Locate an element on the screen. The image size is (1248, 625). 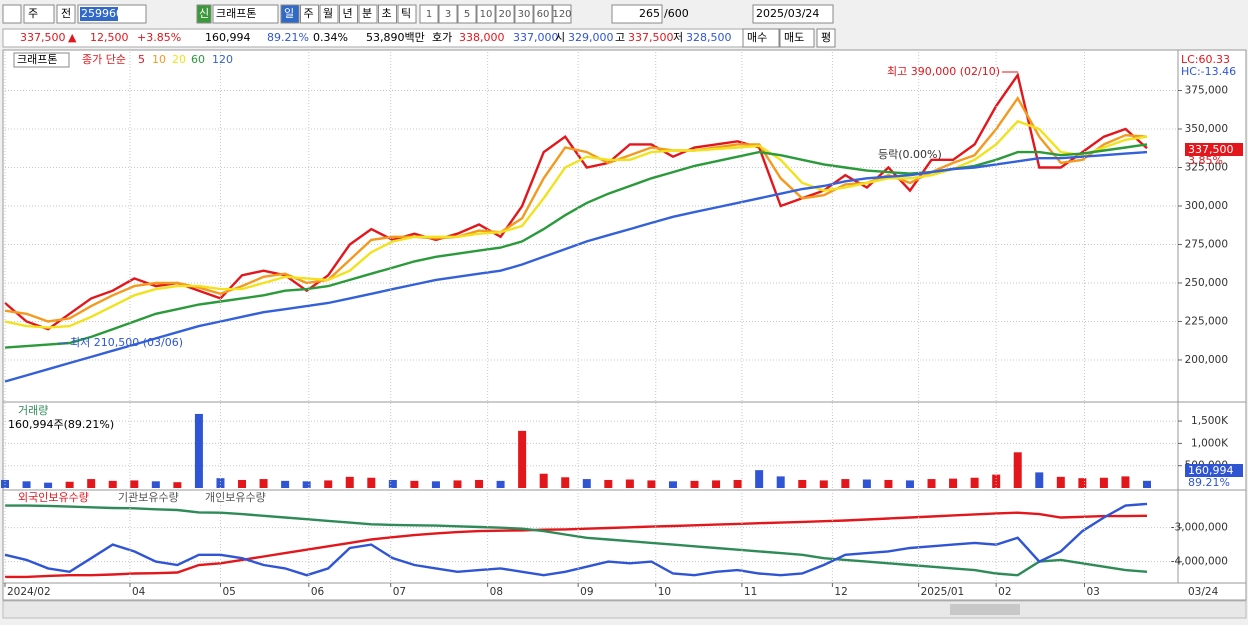
interval-button: 월 is located at coordinates (328, 13).